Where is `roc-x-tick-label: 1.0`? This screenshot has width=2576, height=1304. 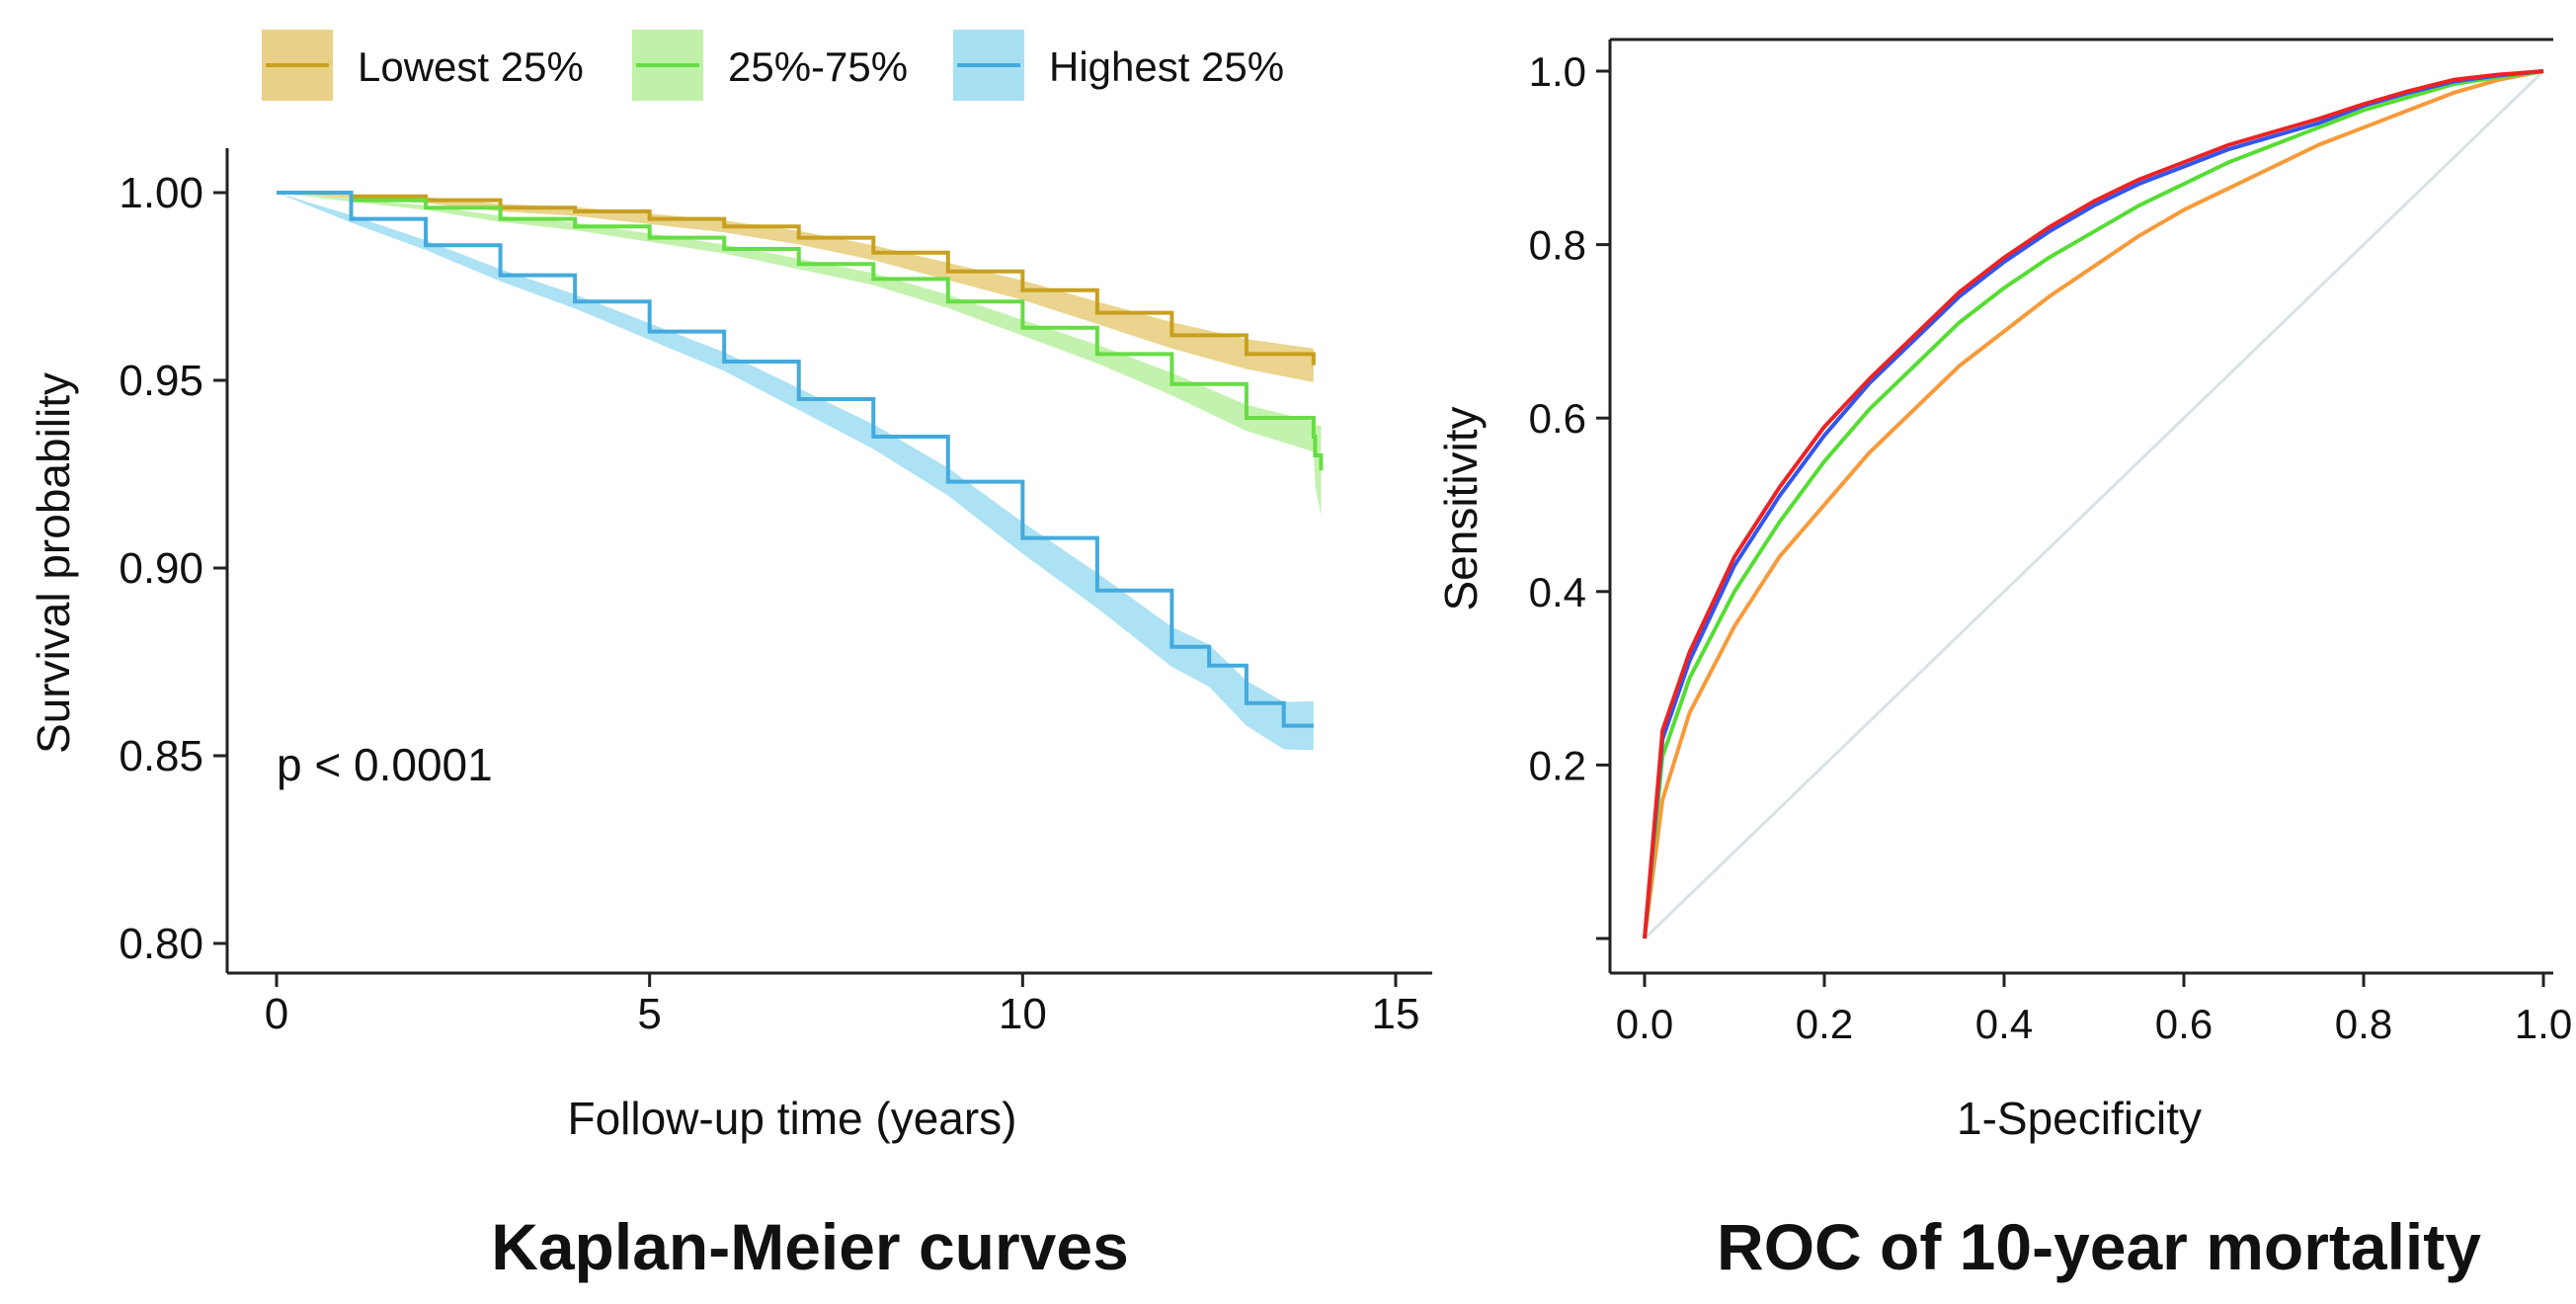 roc-x-tick-label: 1.0 is located at coordinates (2543, 1024).